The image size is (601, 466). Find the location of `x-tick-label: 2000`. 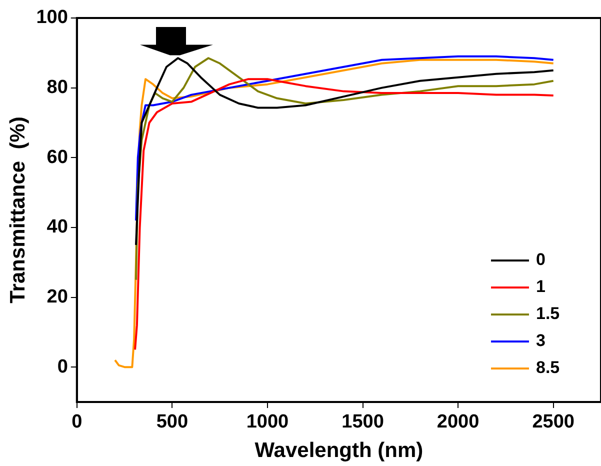

x-tick-label: 2000 is located at coordinates (458, 422).